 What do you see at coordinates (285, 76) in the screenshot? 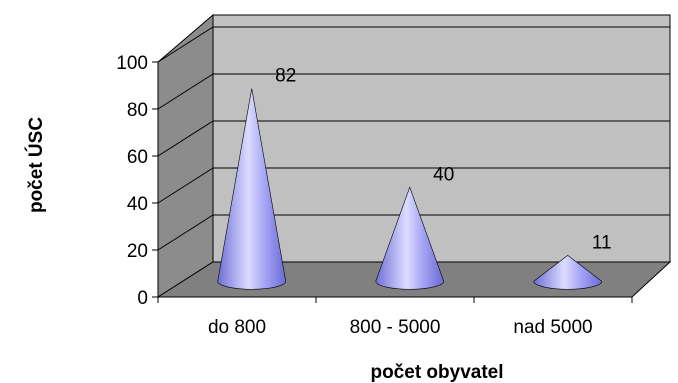
I see `data-label: 82` at bounding box center [285, 76].